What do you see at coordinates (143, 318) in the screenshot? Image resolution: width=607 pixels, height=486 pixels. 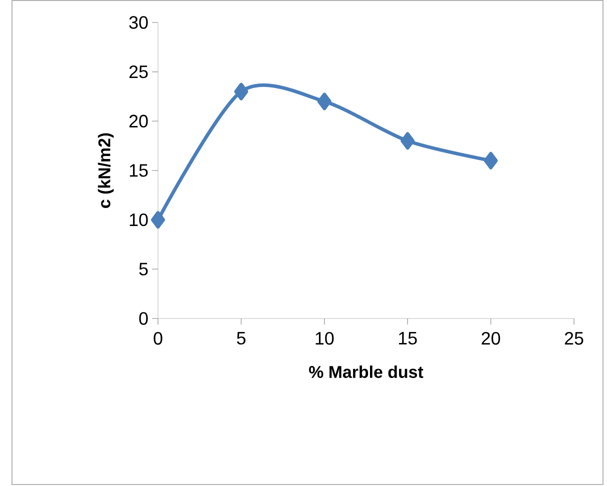 I see `y-tick-label: 0` at bounding box center [143, 318].